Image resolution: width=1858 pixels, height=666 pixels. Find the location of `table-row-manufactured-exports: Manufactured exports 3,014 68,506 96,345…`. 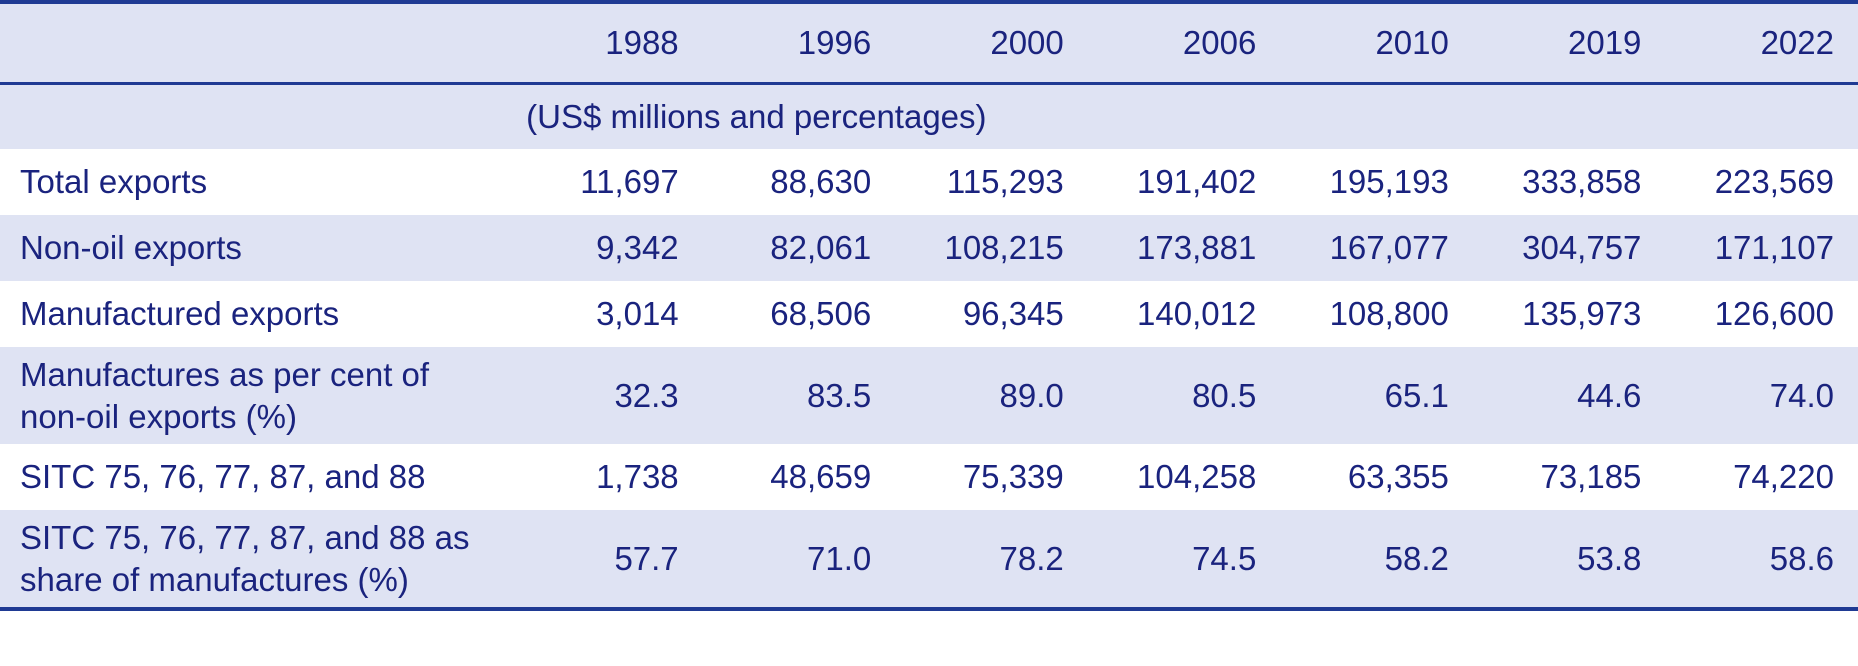

table-row-manufactured-exports: Manufactured exports 3,014 68,506 96,345… is located at coordinates (929, 314).